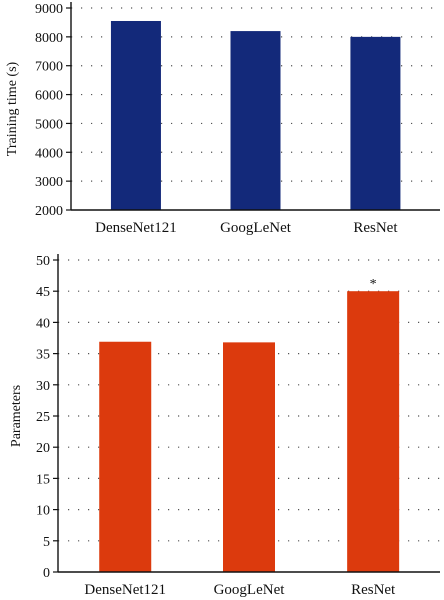 The width and height of the screenshot is (444, 600). I want to click on y-axis-label: Training time (s), so click(12, 108).